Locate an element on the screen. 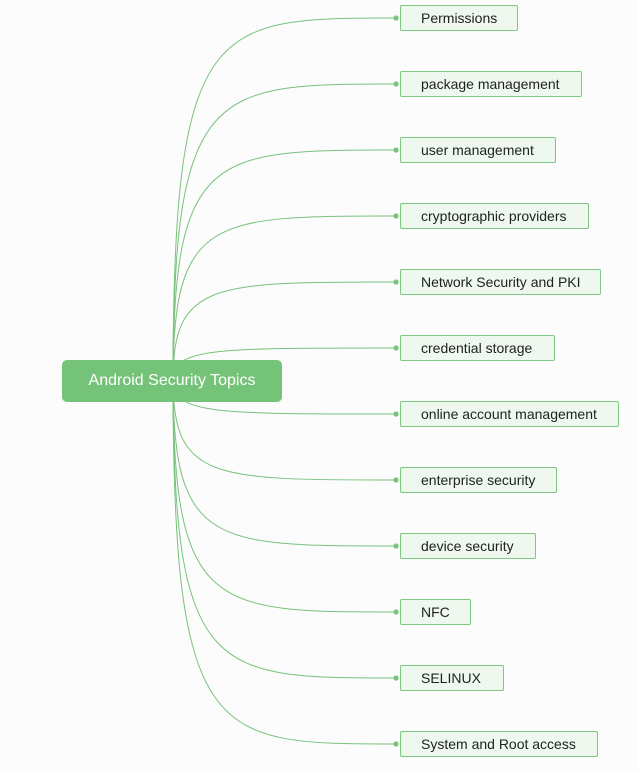 Image resolution: width=638 pixels, height=773 pixels. child-node-package-management: package management is located at coordinates (491, 84).